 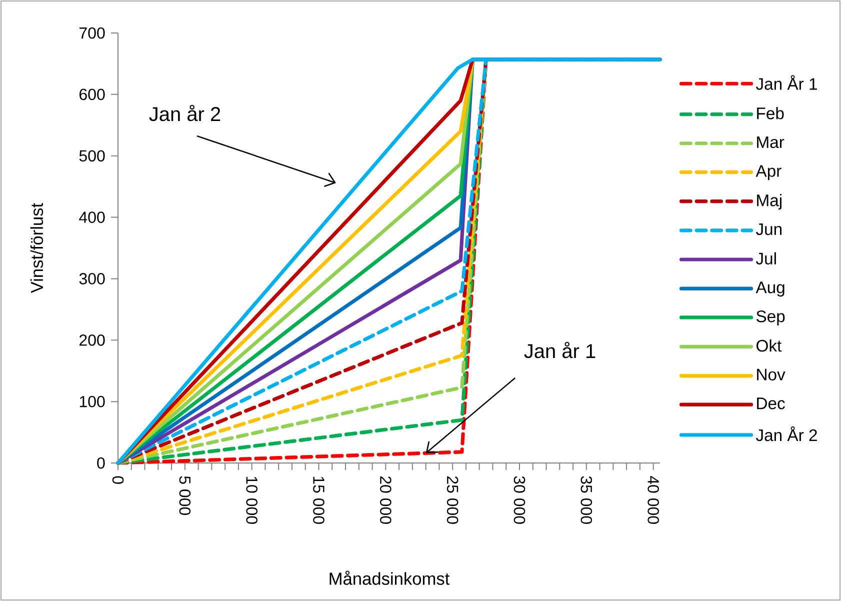 I want to click on y-tick-label: 100, so click(x=92, y=402).